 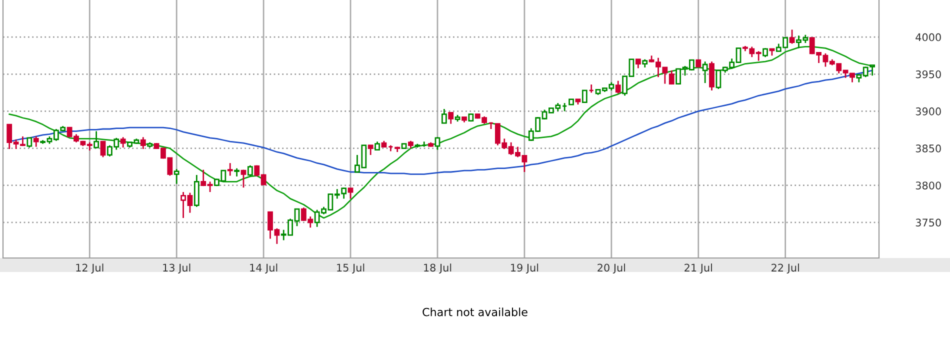 What do you see at coordinates (350, 269) in the screenshot?
I see `x-tick-label: 15 Jul` at bounding box center [350, 269].